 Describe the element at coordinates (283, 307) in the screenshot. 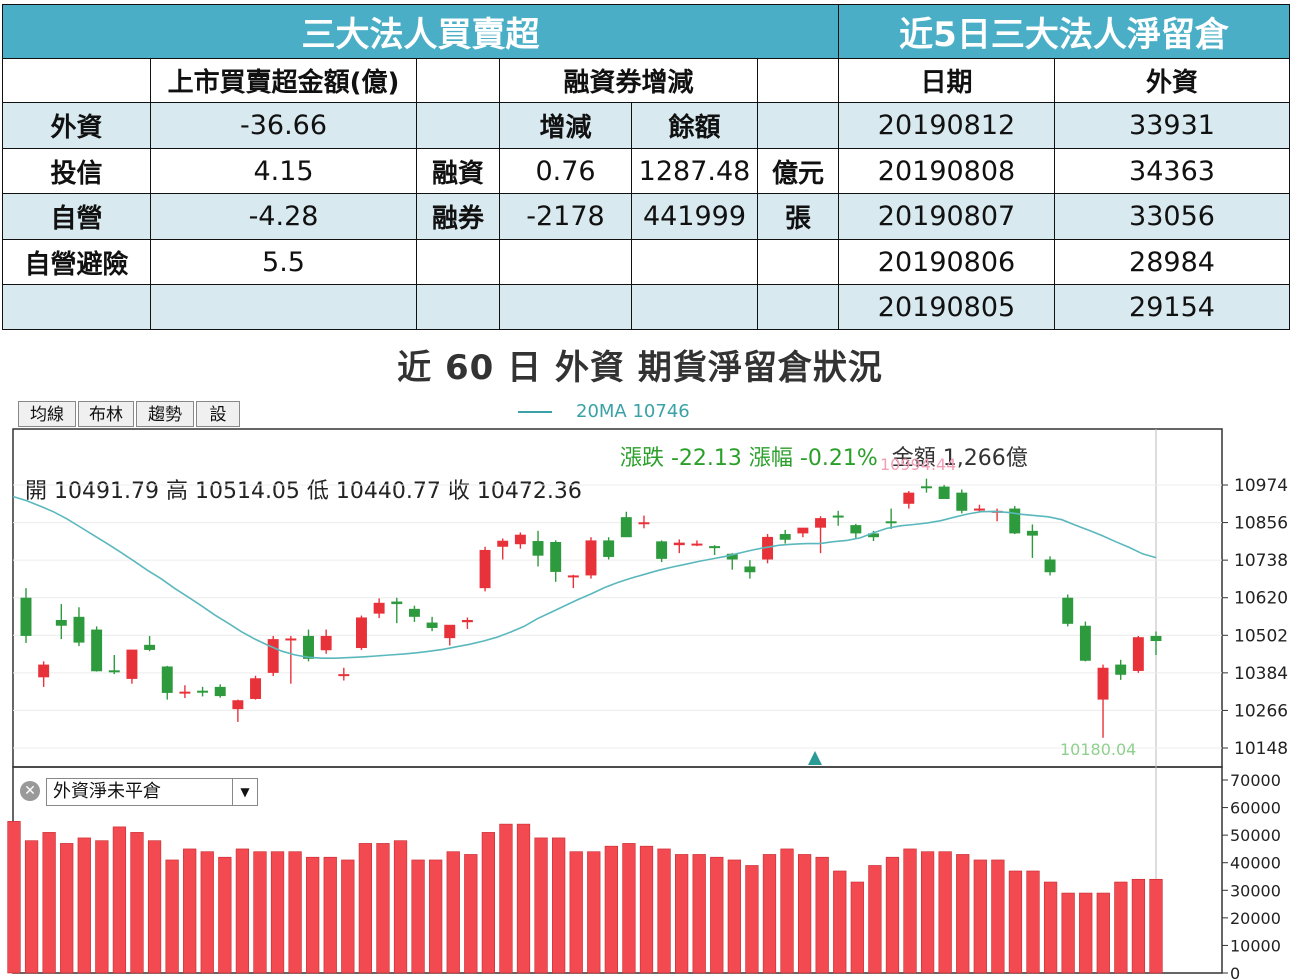

I see `empty-cell` at that location.